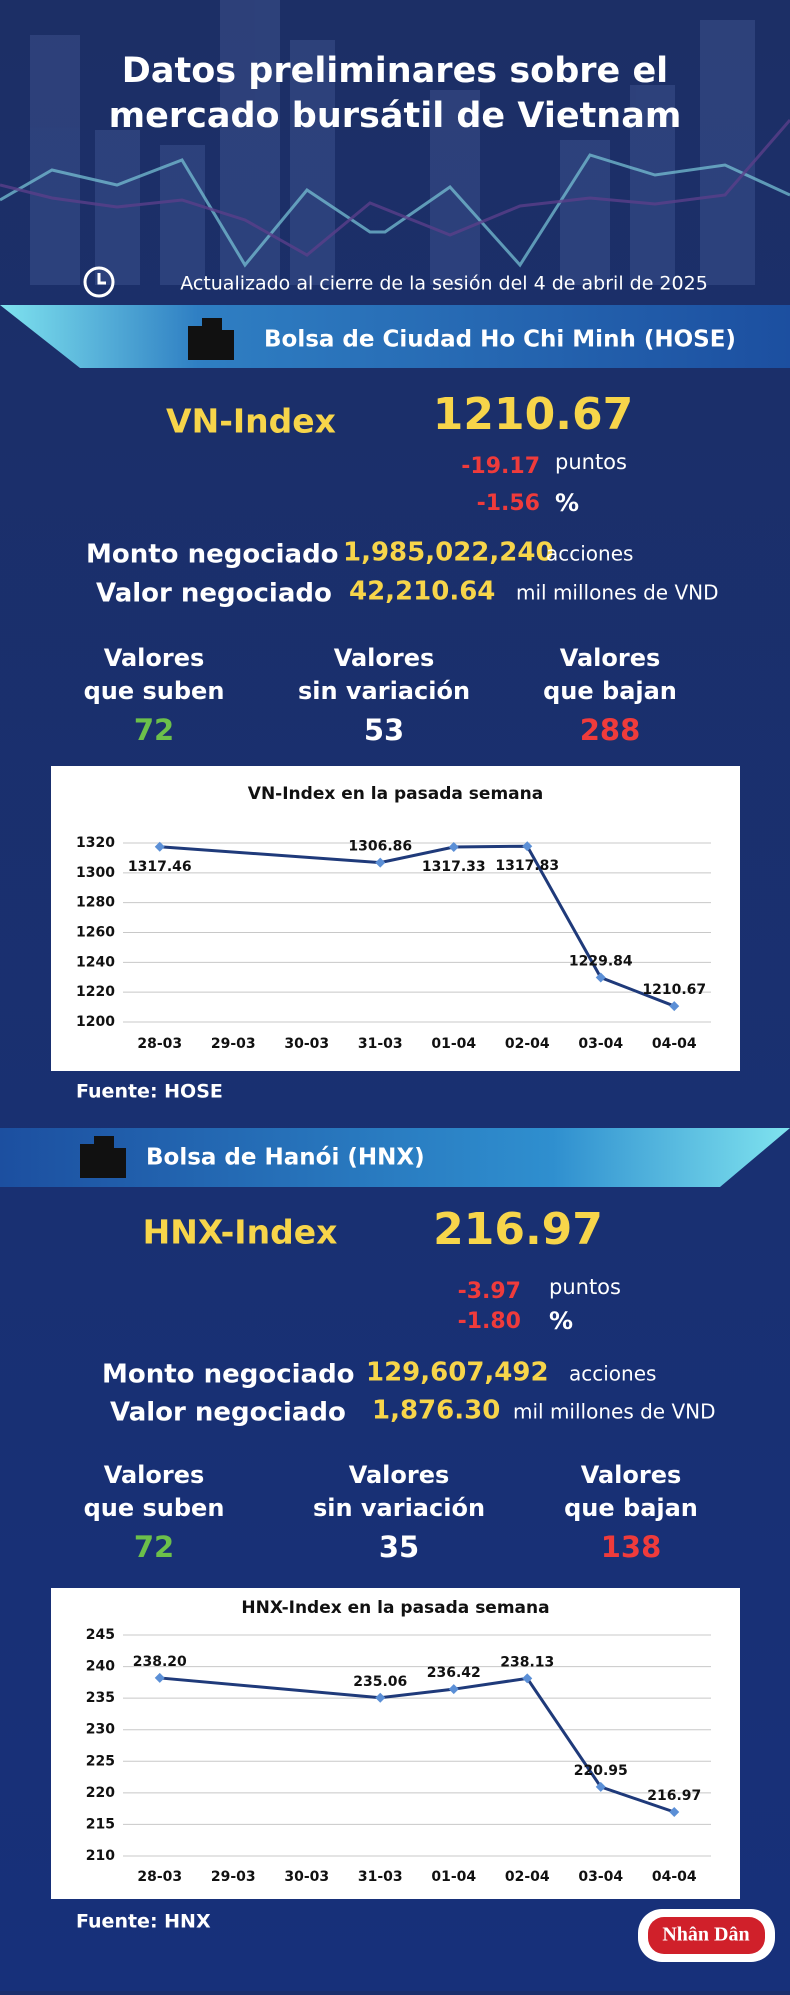 This screenshot has width=790, height=1995. I want to click on y-tick-label: 225, so click(100, 1761).